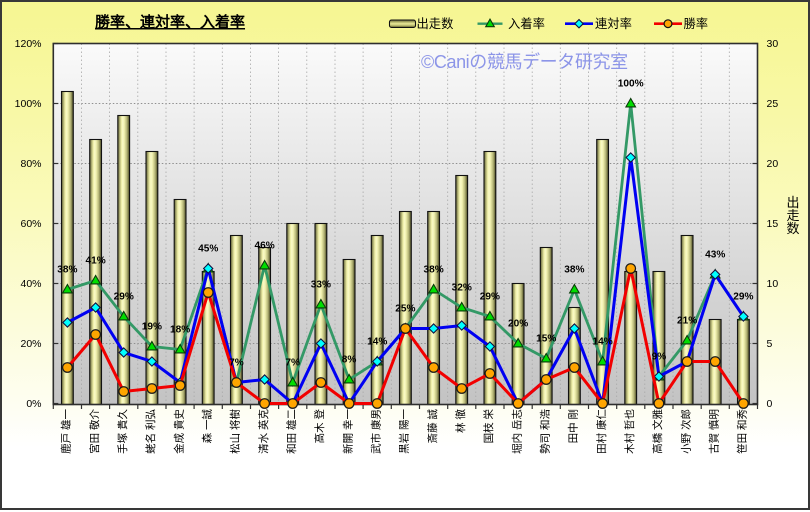 The image size is (810, 512). Describe the element at coordinates (349, 360) in the screenshot. I see `svg-text: 8%` at that location.